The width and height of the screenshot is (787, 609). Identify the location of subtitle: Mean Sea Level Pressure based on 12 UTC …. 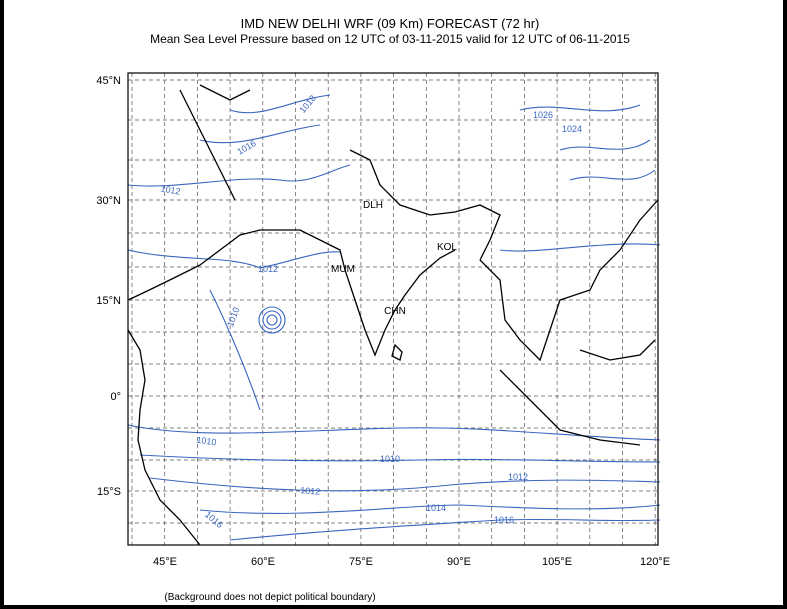
(390, 39).